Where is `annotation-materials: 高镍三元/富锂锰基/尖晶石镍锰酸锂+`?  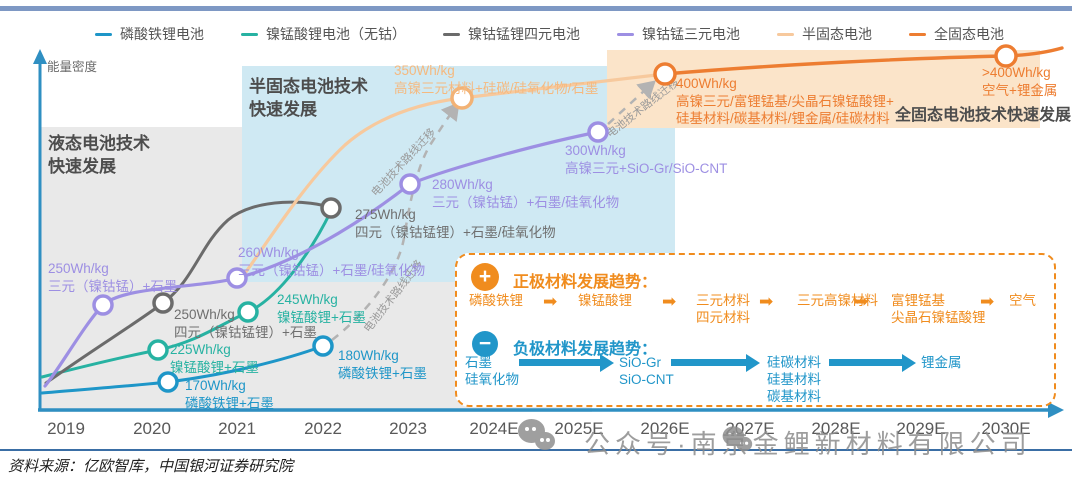 annotation-materials: 高镍三元/富锂锰基/尖晶石镍锰酸锂+ is located at coordinates (785, 101).